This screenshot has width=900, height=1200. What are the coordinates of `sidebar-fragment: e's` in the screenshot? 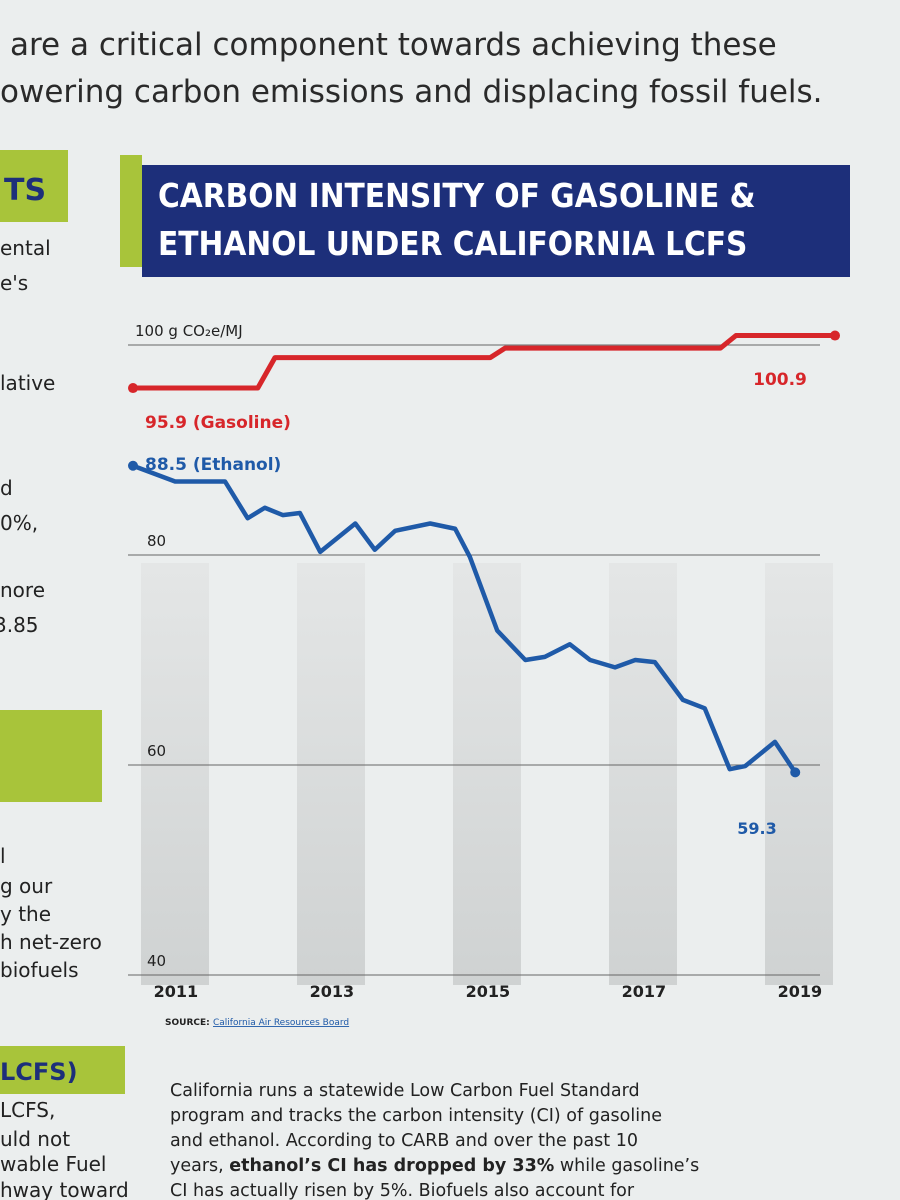 It's located at (14, 283).